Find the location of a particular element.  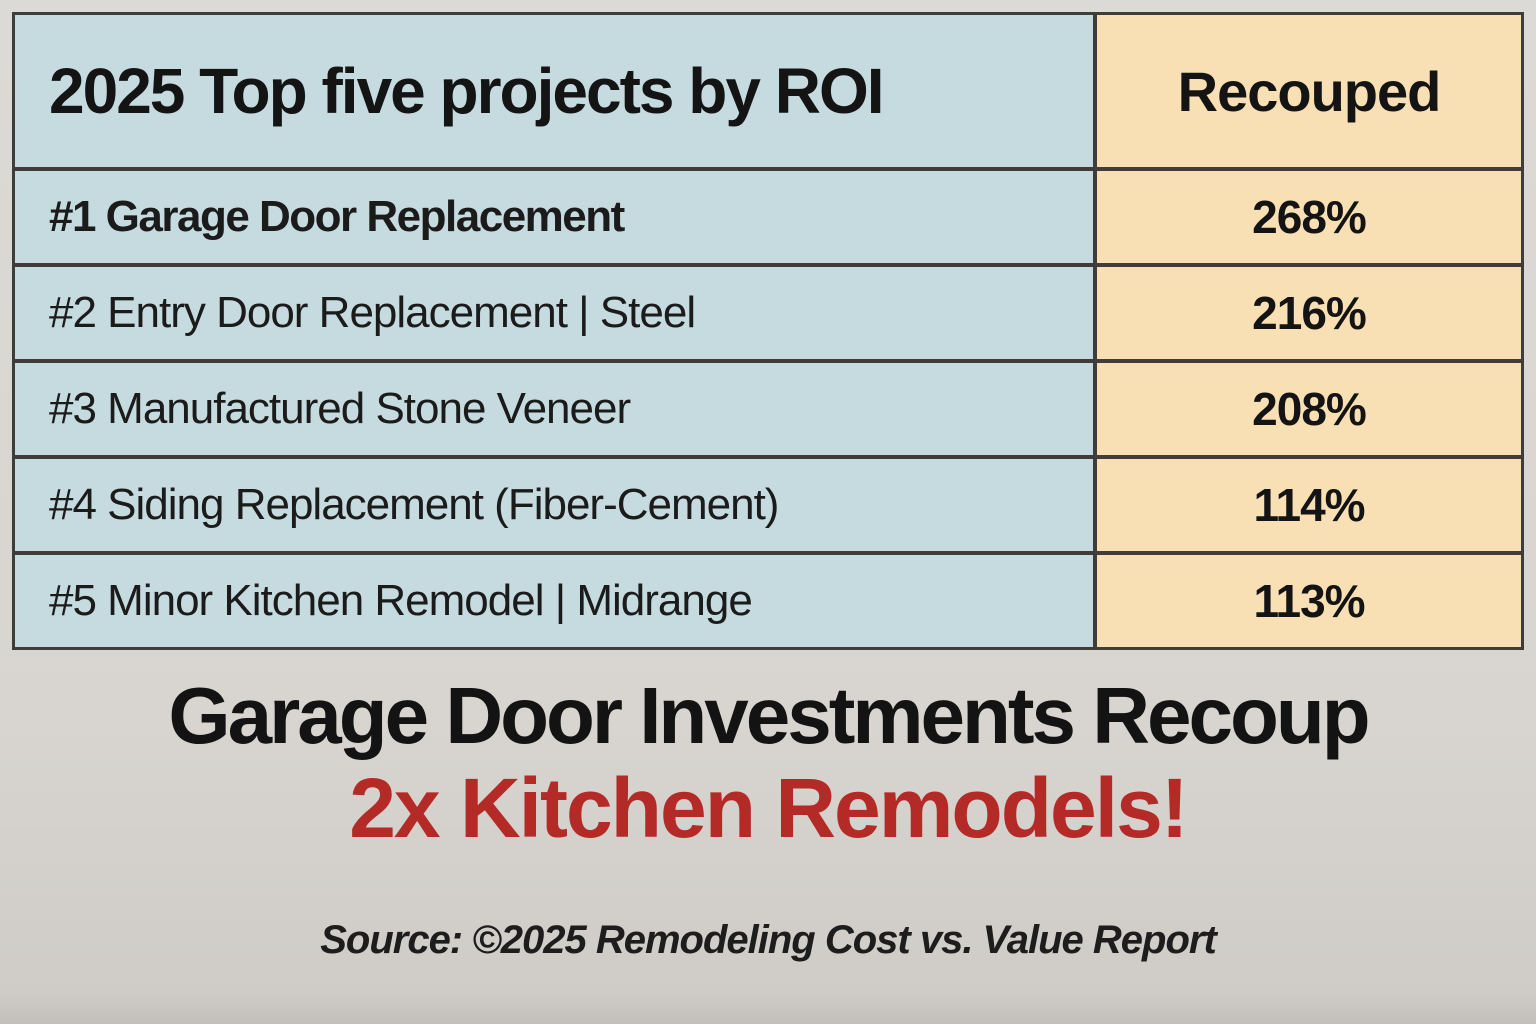

recouped-value: 268% is located at coordinates (1309, 217).